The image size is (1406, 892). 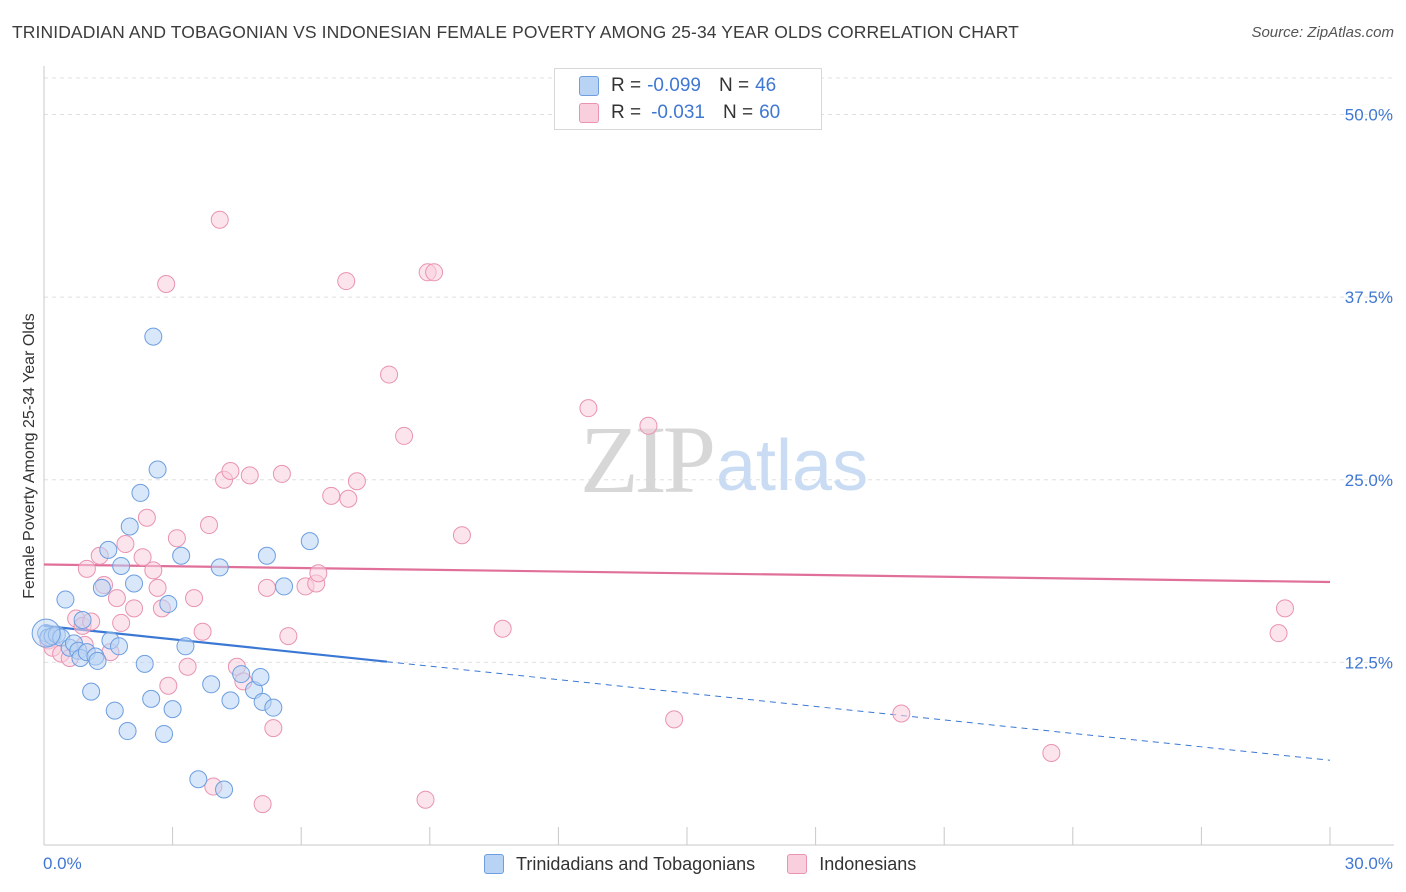 What do you see at coordinates (858, 711) in the screenshot?
I see `trendline-trinidadian-dashed` at bounding box center [858, 711].